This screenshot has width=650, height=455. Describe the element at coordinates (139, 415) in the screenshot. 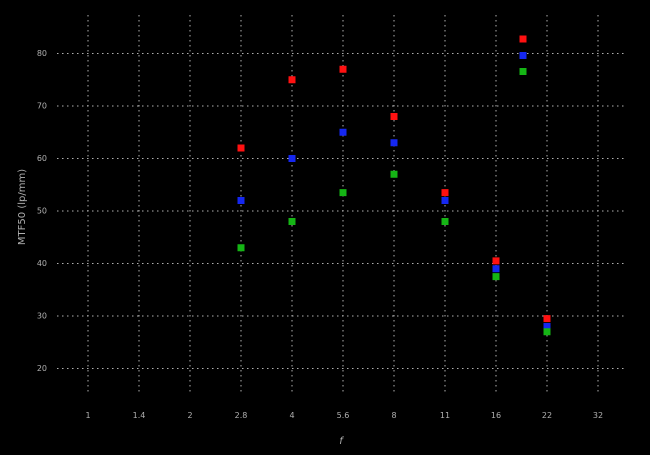

I see `x-tick-label: 1.4` at that location.